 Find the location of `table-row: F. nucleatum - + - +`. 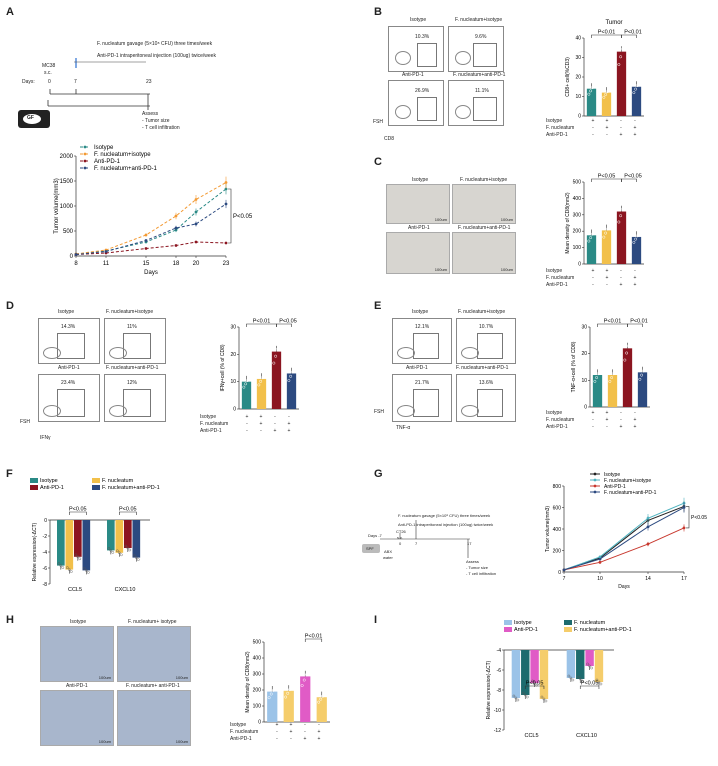

table-row: F. nucleatum - + - + is located at coordinates (278, 732).